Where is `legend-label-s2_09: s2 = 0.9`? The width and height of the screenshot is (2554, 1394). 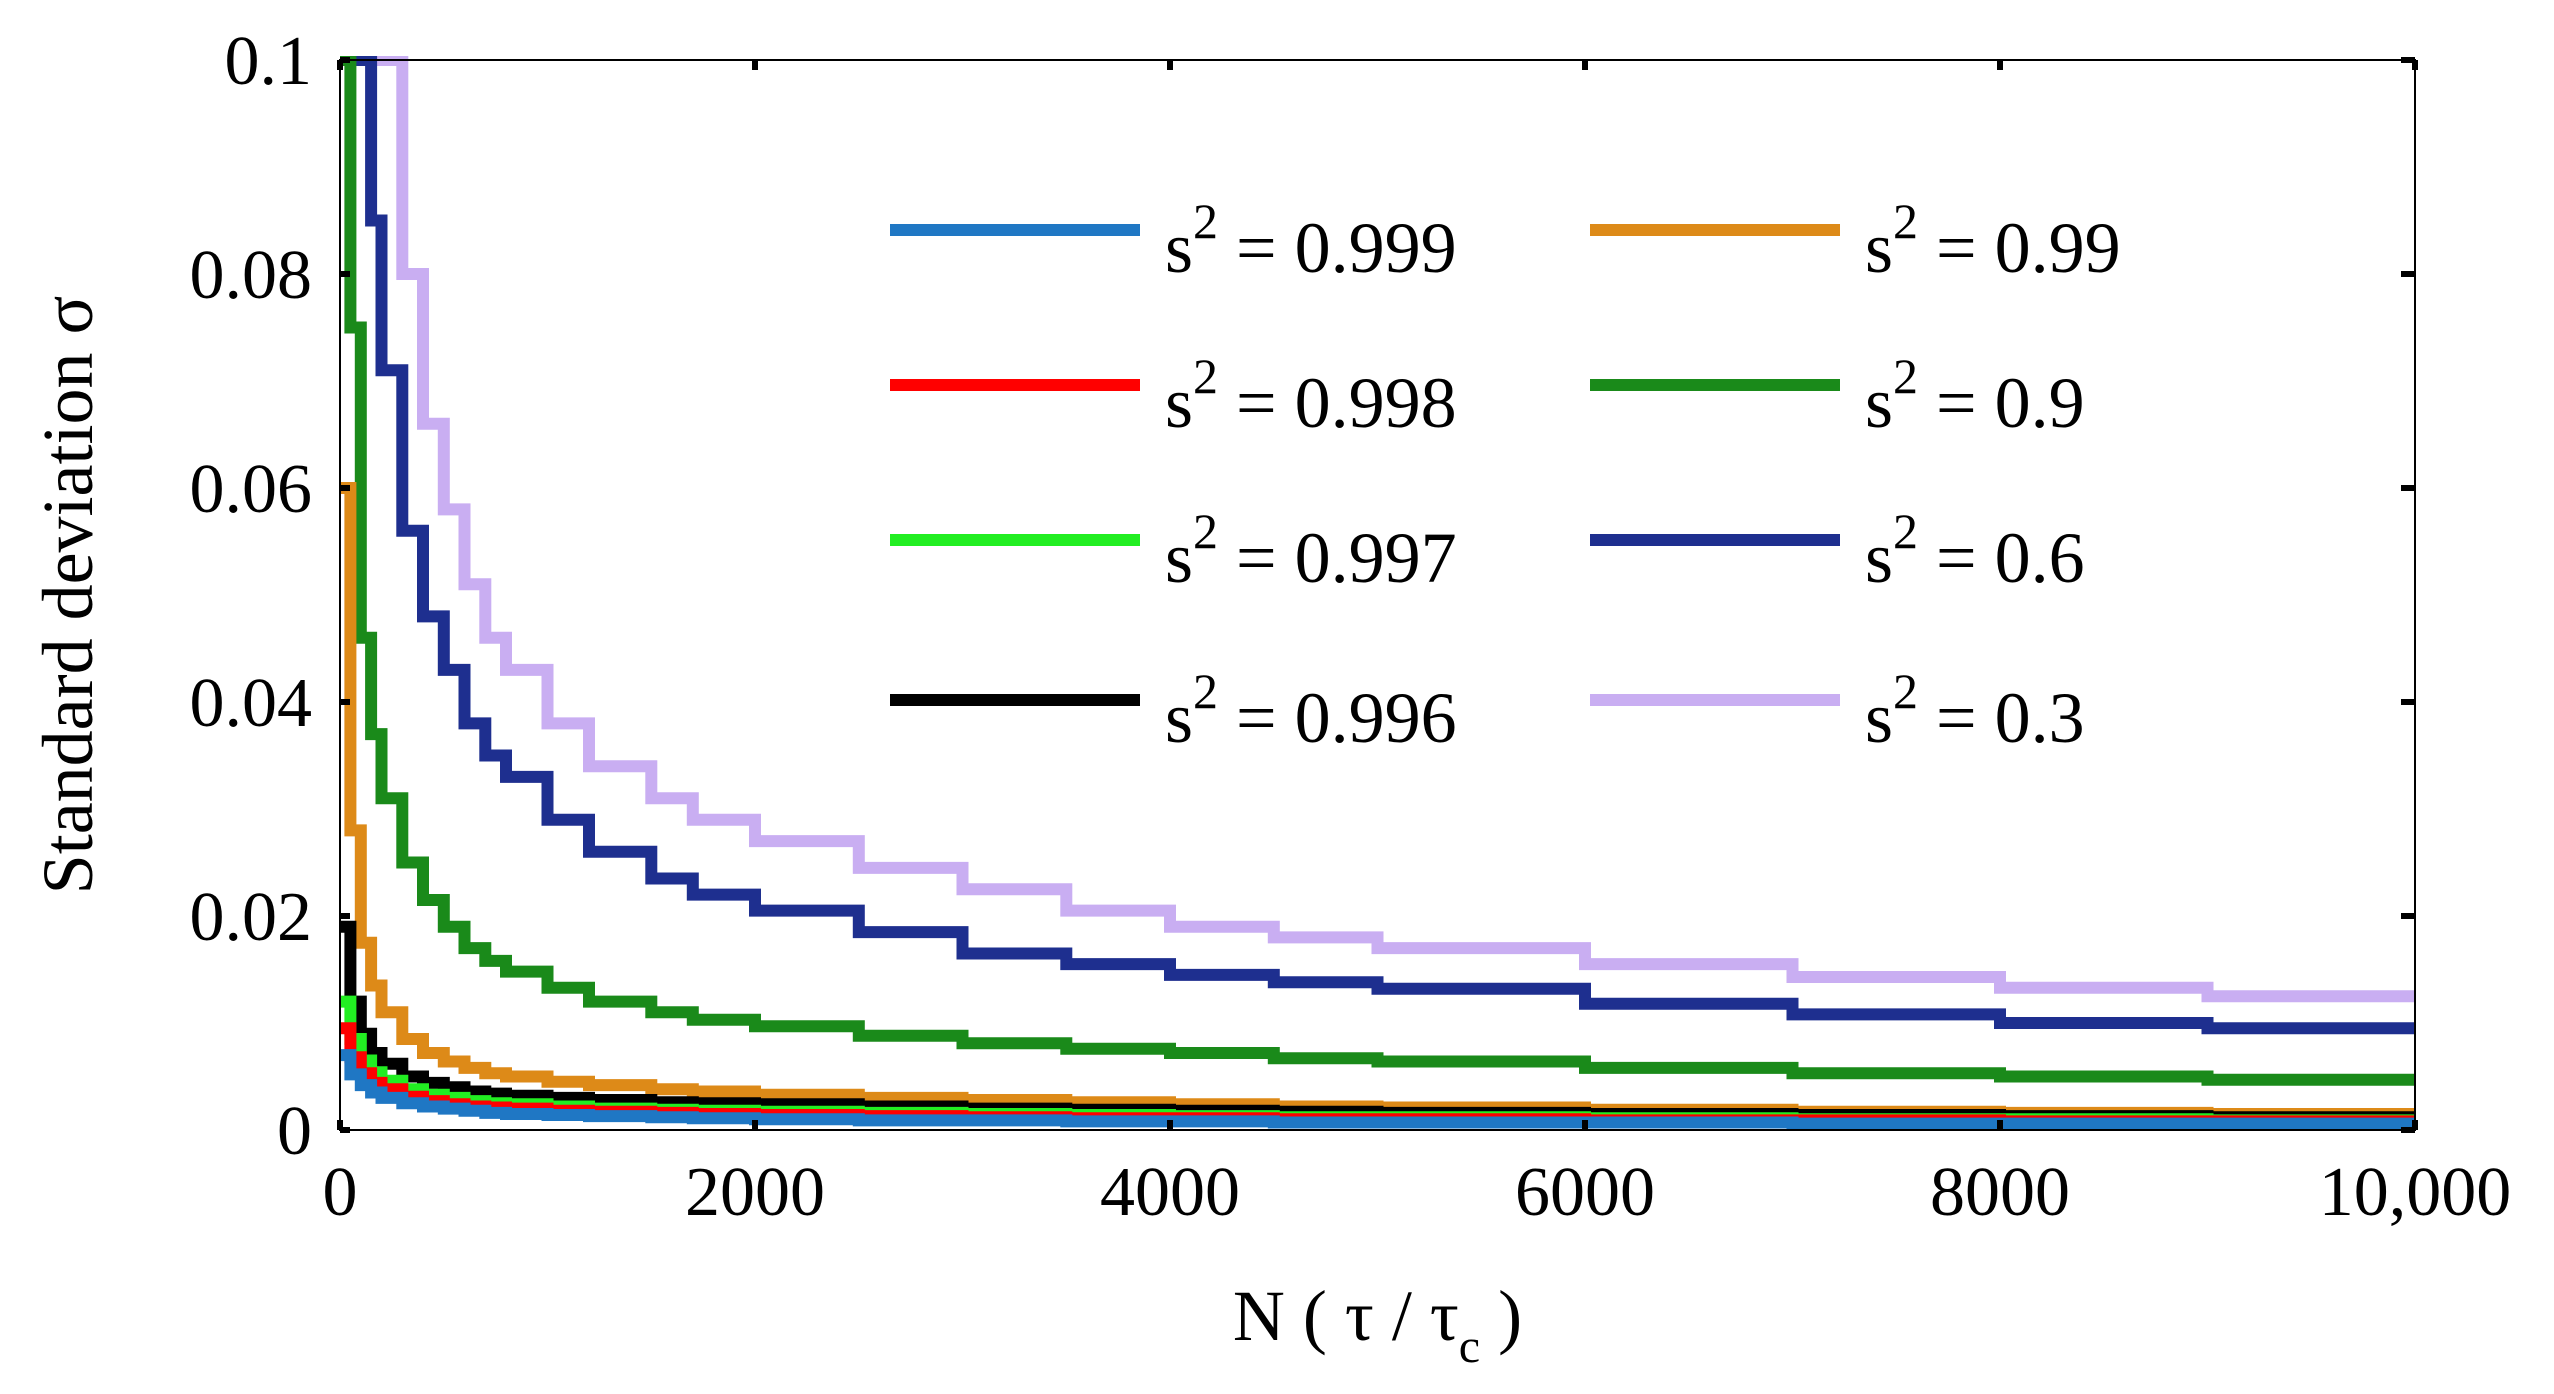
legend-label-s2_09: s2 = 0.9 is located at coordinates (1975, 395).